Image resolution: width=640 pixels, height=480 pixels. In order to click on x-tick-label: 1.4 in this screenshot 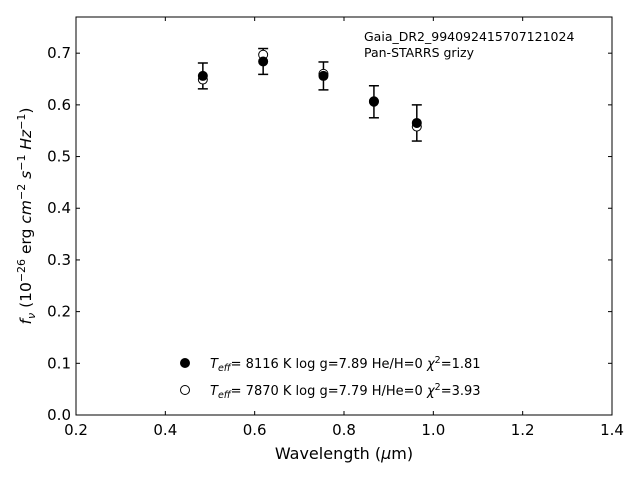, I will do `click(612, 430)`.